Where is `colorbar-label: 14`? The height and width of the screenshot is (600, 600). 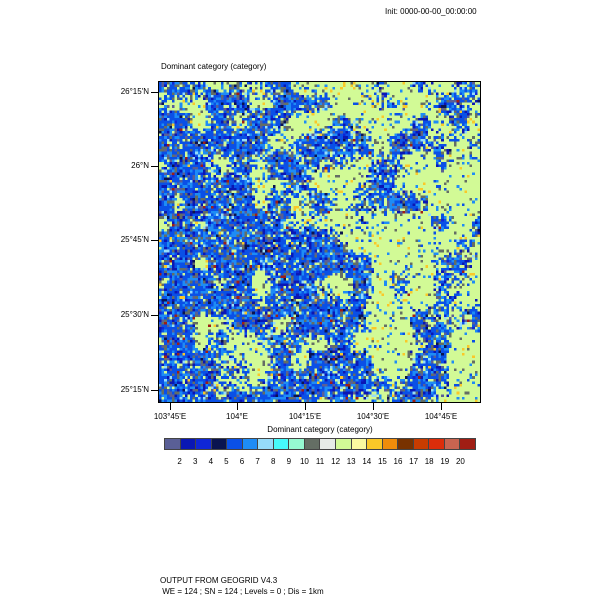 colorbar-label: 14 is located at coordinates (367, 461).